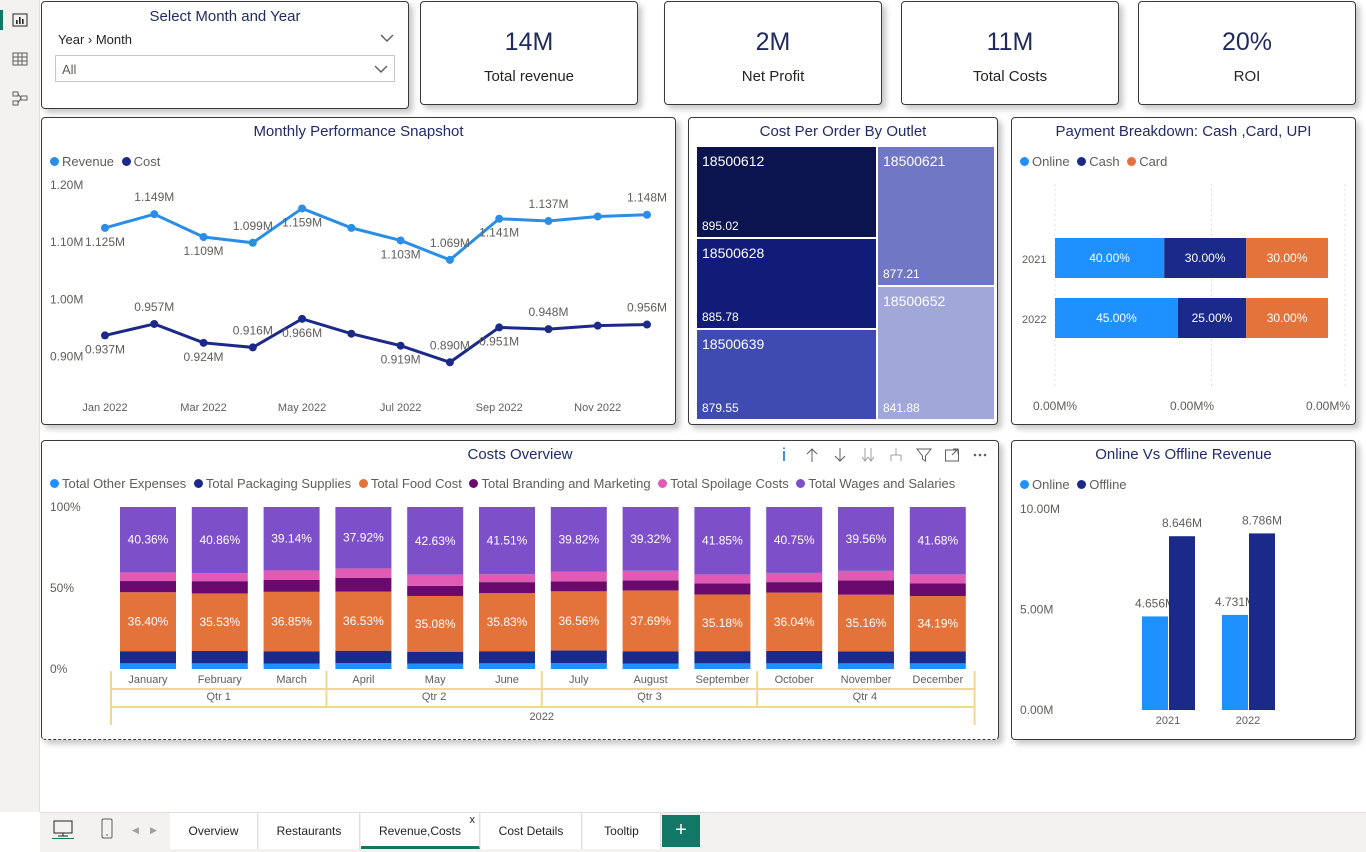 This screenshot has width=1366, height=852. Describe the element at coordinates (579, 680) in the screenshot. I see `x-month-label: July` at that location.